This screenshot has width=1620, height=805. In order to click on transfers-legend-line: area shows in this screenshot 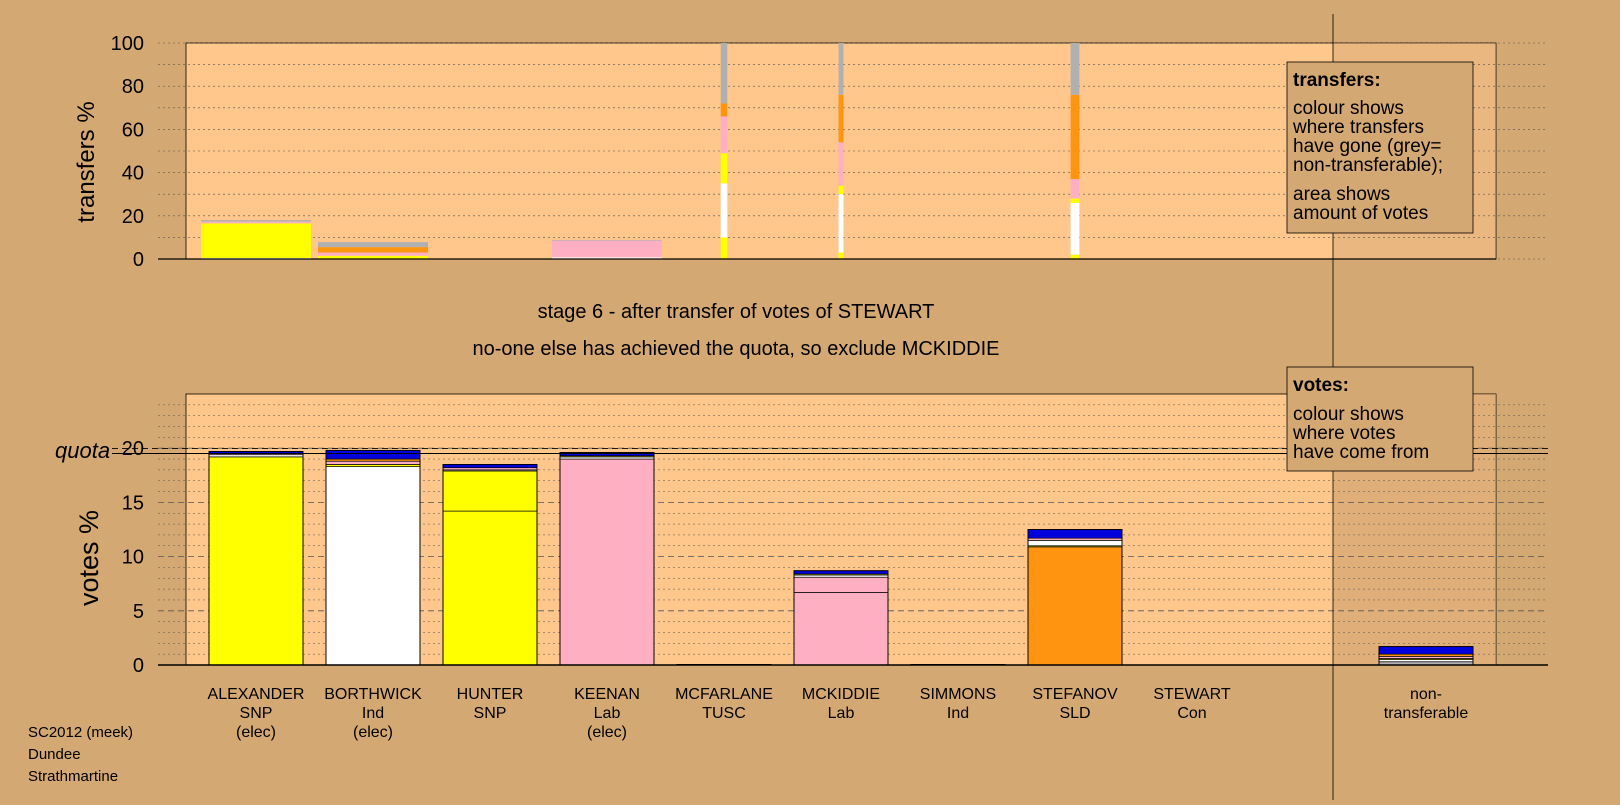, I will do `click(1341, 194)`.